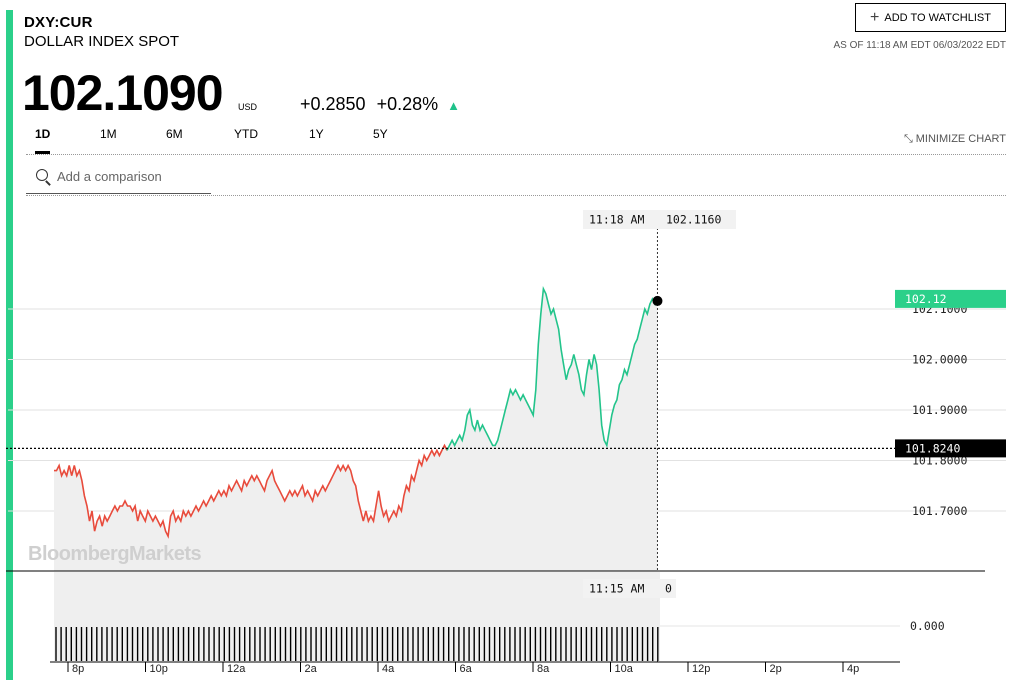  I want to click on x-tick-label: 12p, so click(701, 669).